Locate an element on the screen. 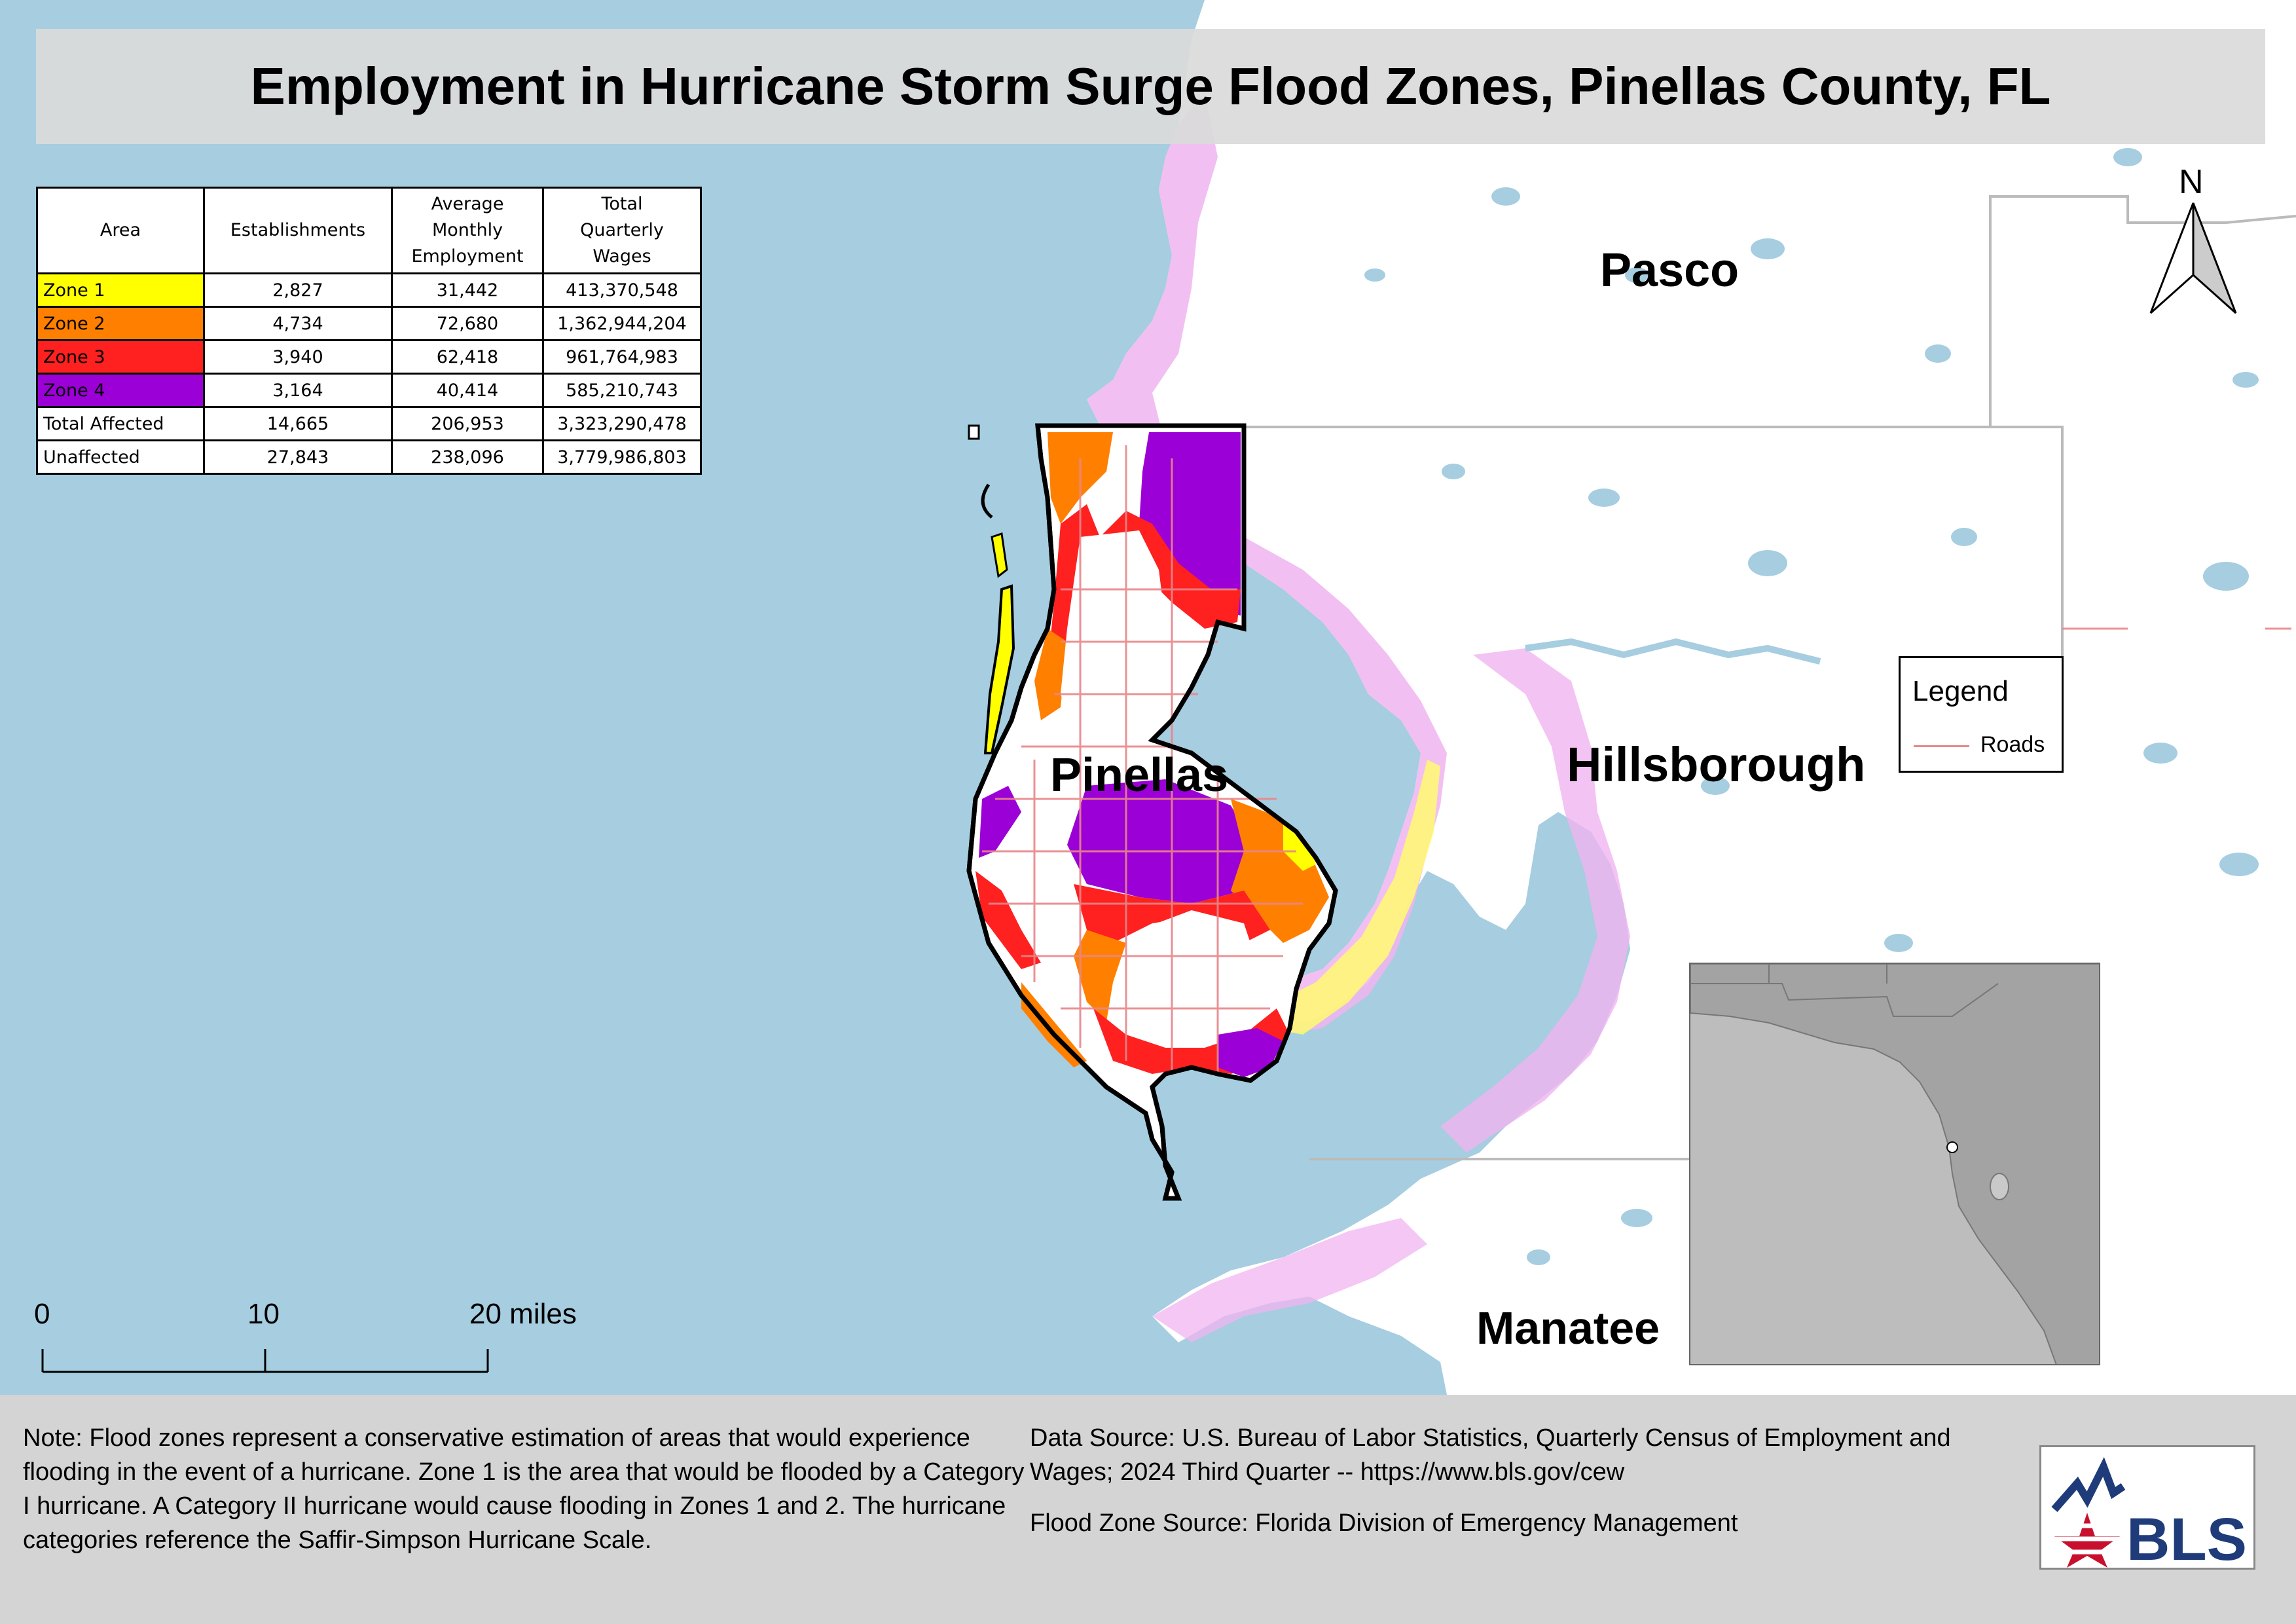 Image resolution: width=2296 pixels, height=1624 pixels. label-hillsborough: Hillsborough is located at coordinates (1716, 764).